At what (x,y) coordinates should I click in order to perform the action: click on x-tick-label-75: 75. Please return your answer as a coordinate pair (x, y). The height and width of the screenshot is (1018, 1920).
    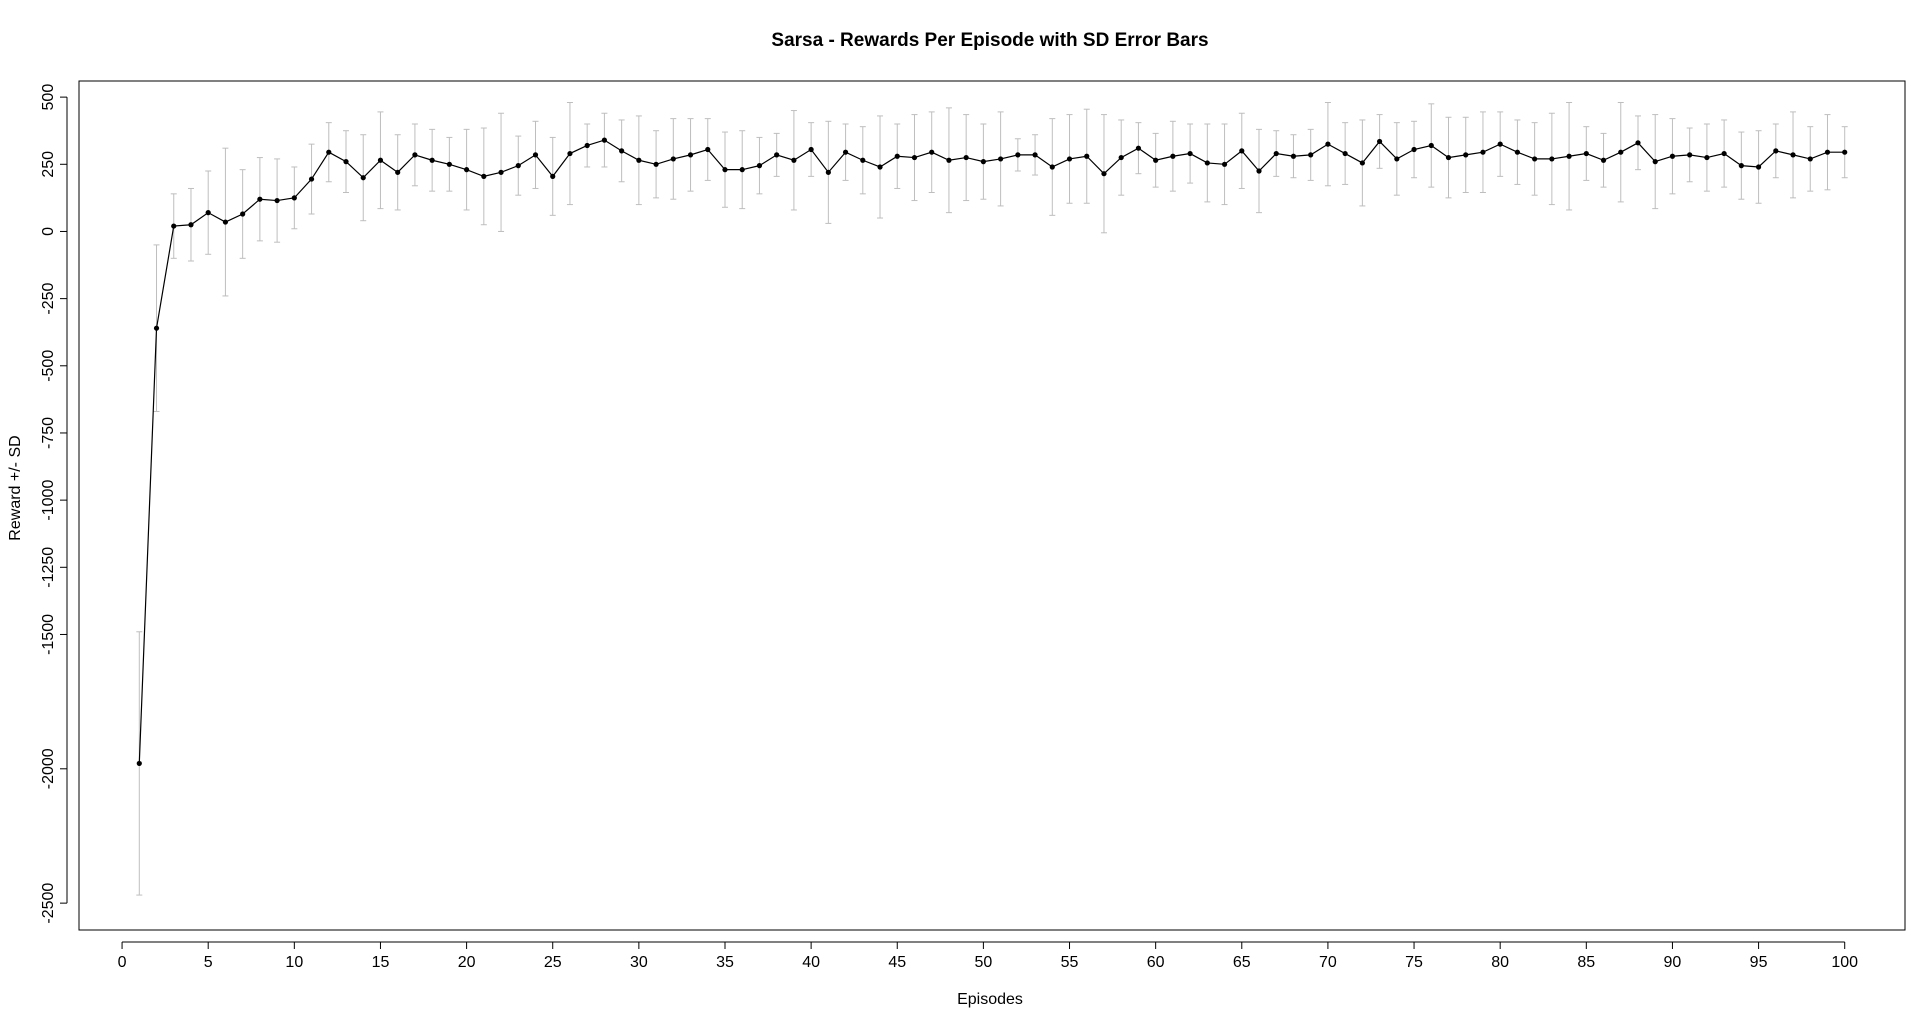
    Looking at the image, I should click on (1414, 962).